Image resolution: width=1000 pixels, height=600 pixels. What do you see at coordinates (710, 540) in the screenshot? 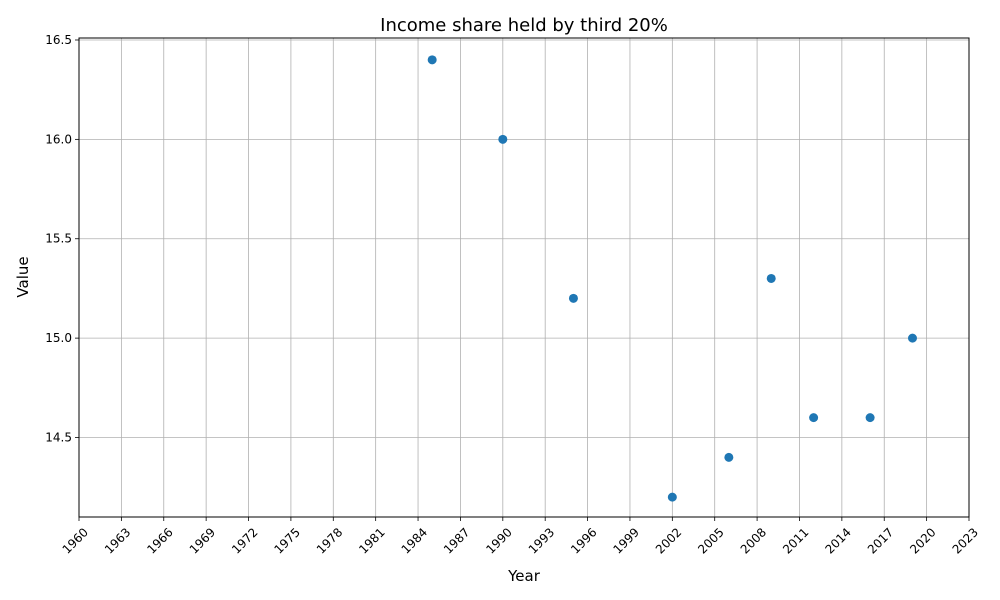
I see `x-tick-label: 2005` at bounding box center [710, 540].